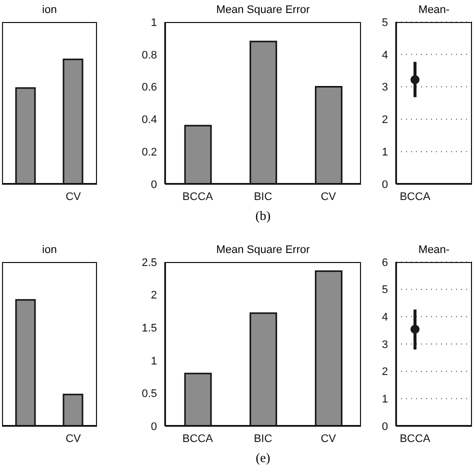 This screenshot has height=474, width=474. I want to click on text: (b), so click(263, 216).